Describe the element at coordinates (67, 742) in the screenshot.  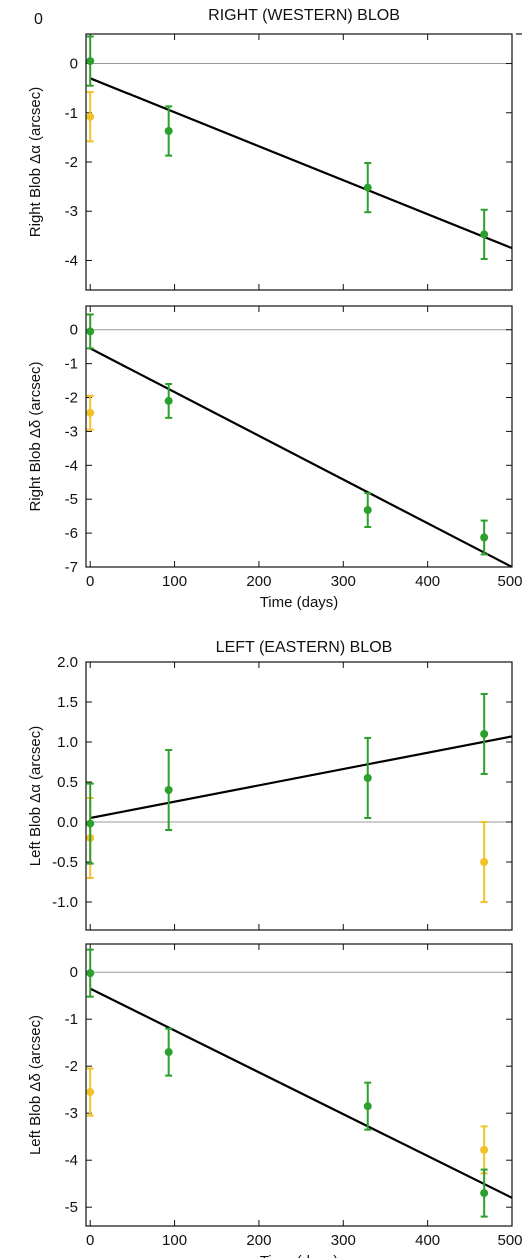
I see `y-tick-label: 1.0` at that location.